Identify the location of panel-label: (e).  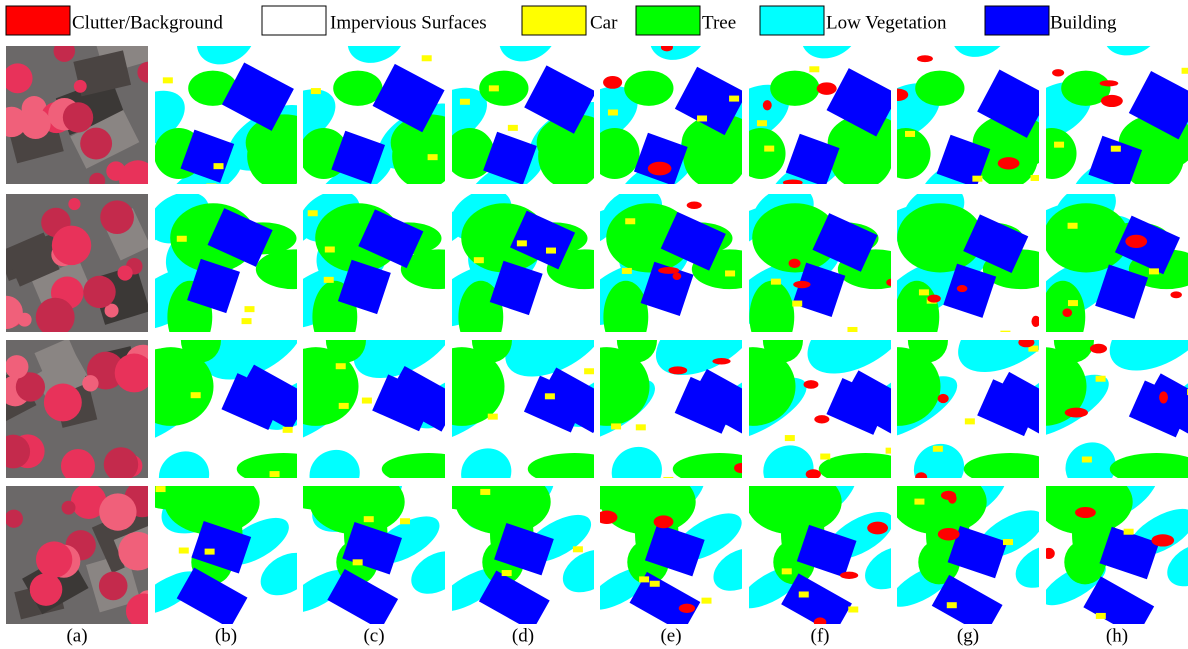
(670, 635).